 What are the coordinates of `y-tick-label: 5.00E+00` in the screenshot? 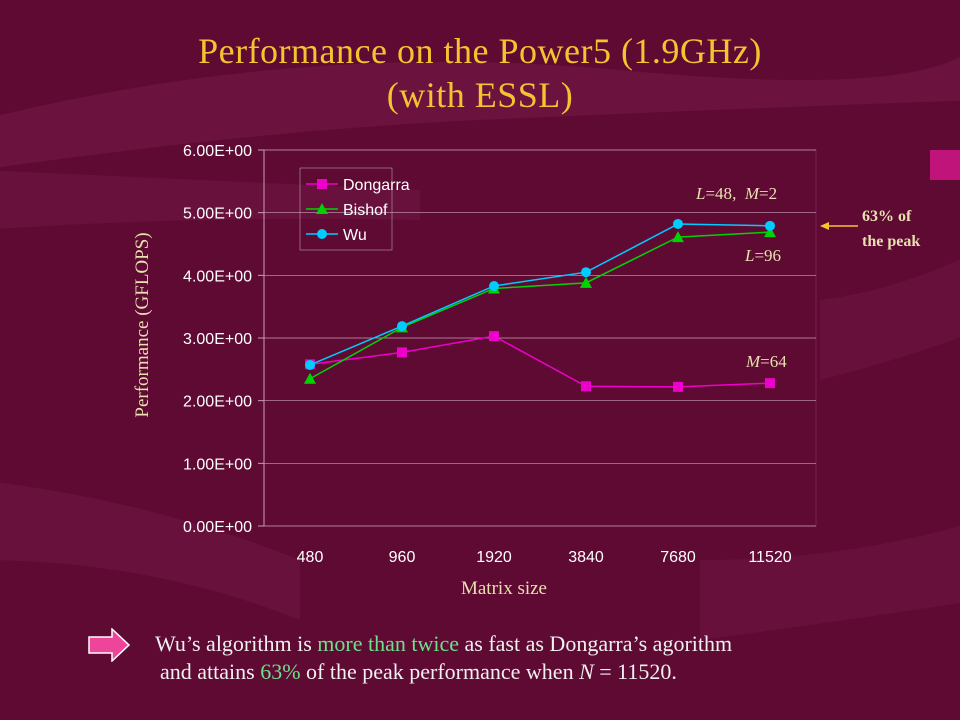 It's located at (217, 214).